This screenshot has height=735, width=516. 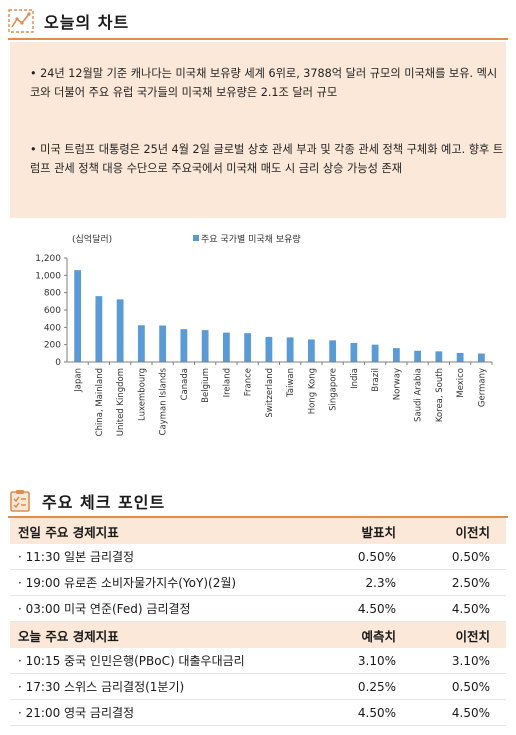 I want to click on actual-value: 2.3%, so click(x=381, y=582).